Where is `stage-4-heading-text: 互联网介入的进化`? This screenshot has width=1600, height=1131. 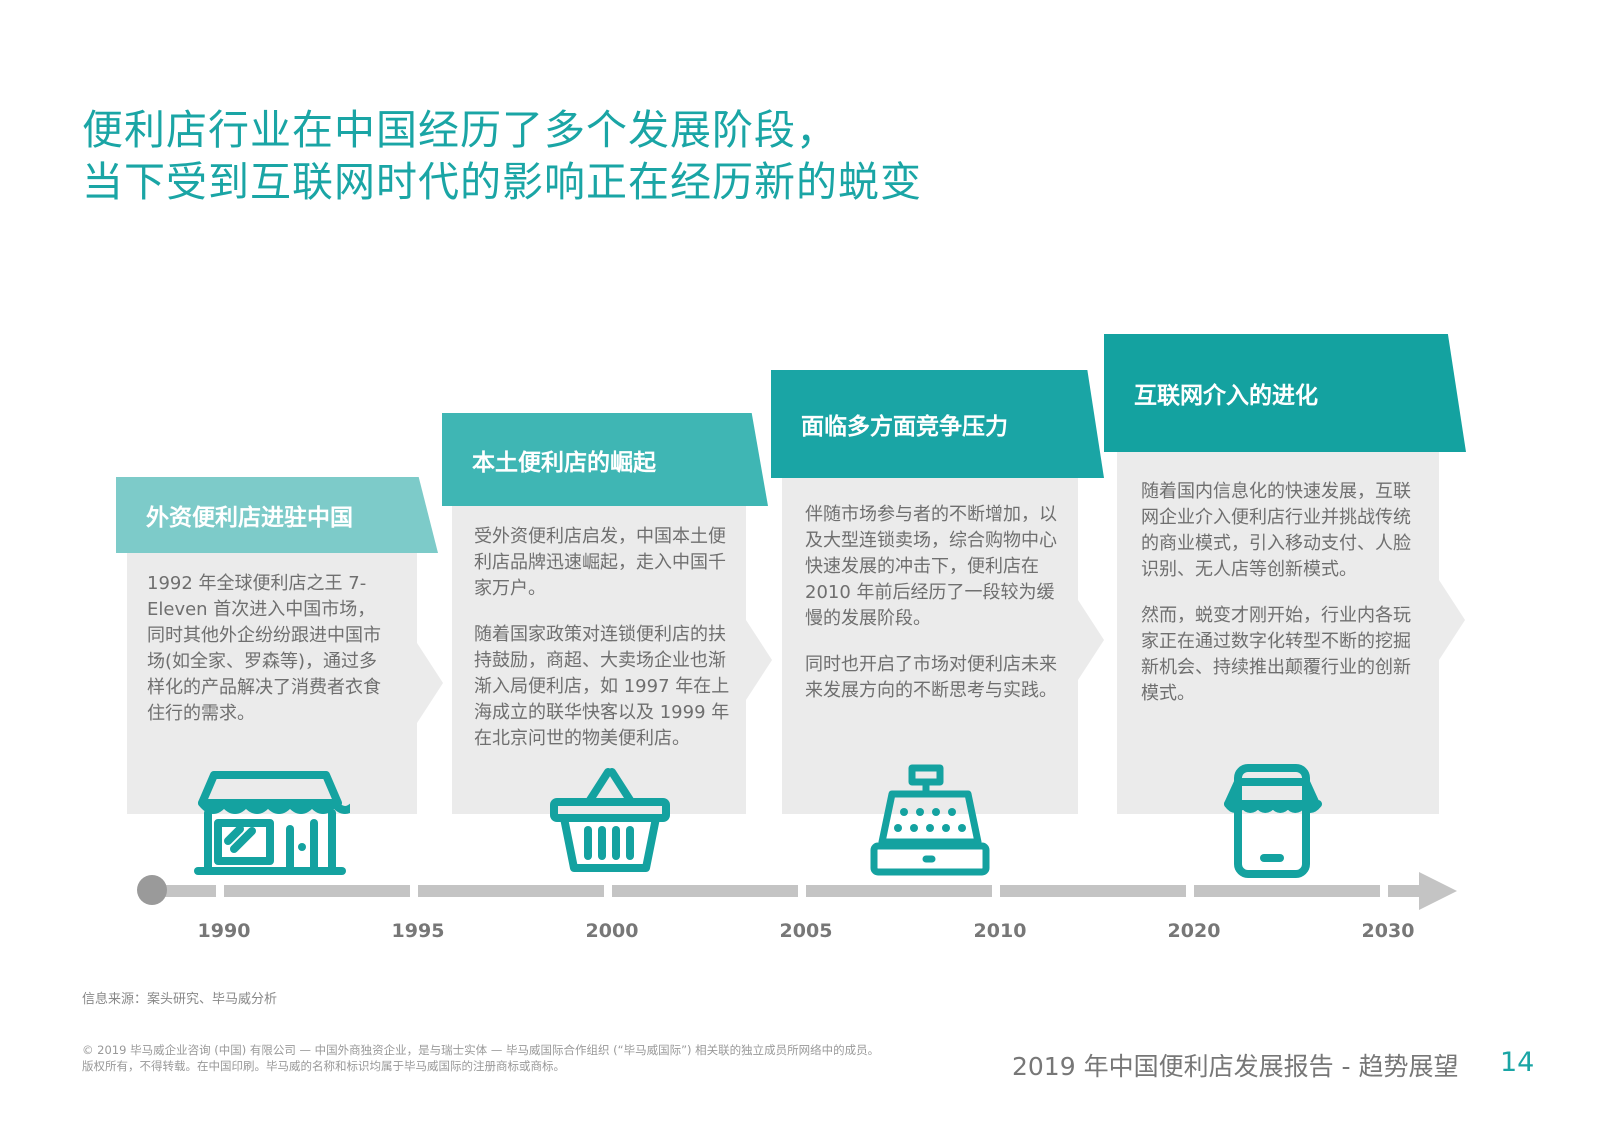 stage-4-heading-text: 互联网介入的进化 is located at coordinates (1226, 396).